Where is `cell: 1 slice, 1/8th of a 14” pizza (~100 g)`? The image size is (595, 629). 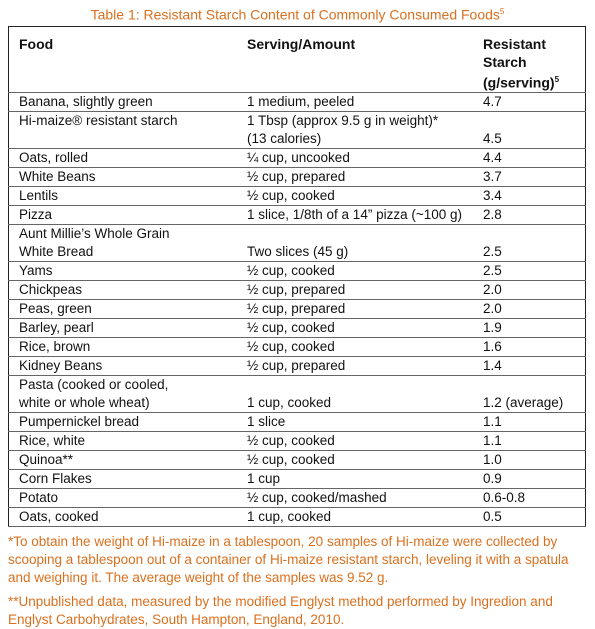
cell: 1 slice, 1/8th of a 14” pizza (~100 g) is located at coordinates (355, 215).